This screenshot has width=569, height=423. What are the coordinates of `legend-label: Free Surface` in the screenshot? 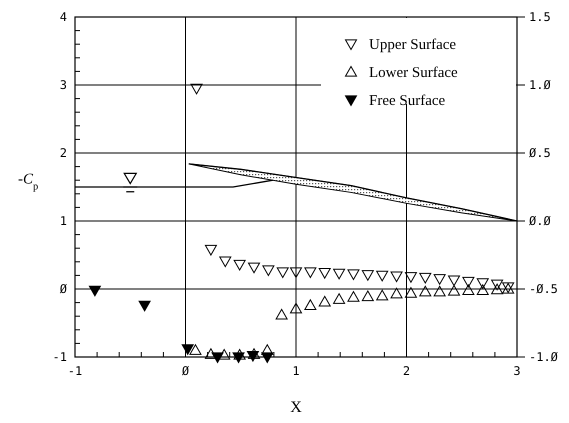 It's located at (407, 101).